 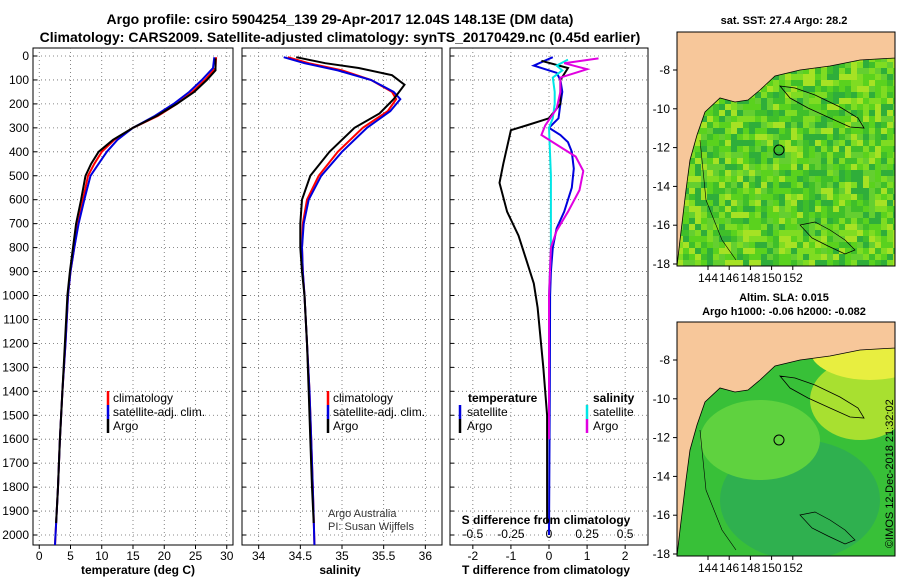 I want to click on credit-pi: PI: Susan Wijffels, so click(x=371, y=527).